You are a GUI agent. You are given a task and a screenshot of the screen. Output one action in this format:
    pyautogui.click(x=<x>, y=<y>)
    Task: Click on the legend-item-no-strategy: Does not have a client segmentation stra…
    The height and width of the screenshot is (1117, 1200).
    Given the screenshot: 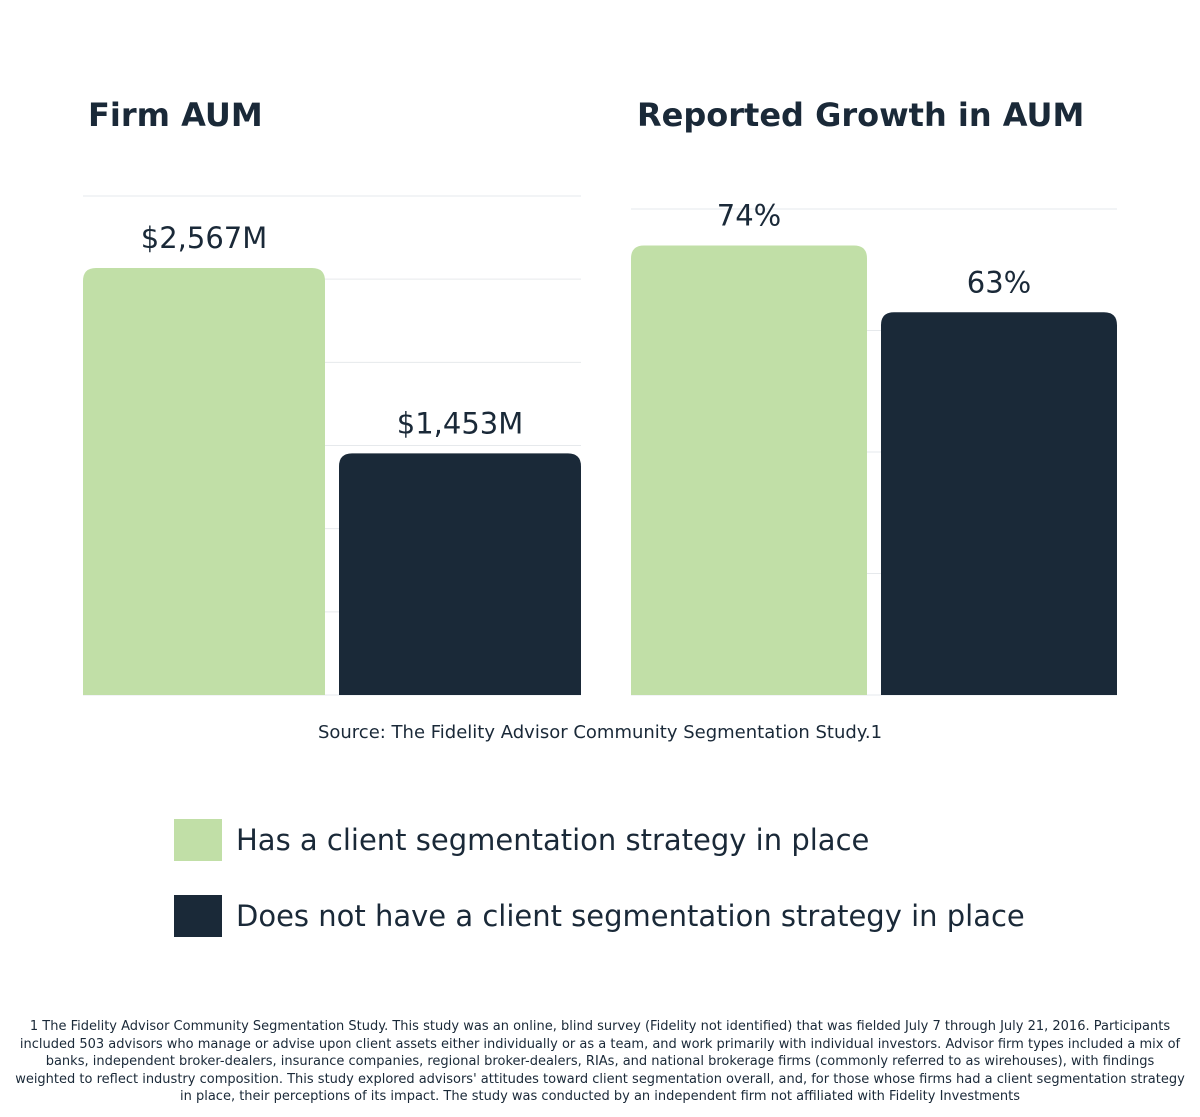 What is the action you would take?
    pyautogui.click(x=599, y=916)
    